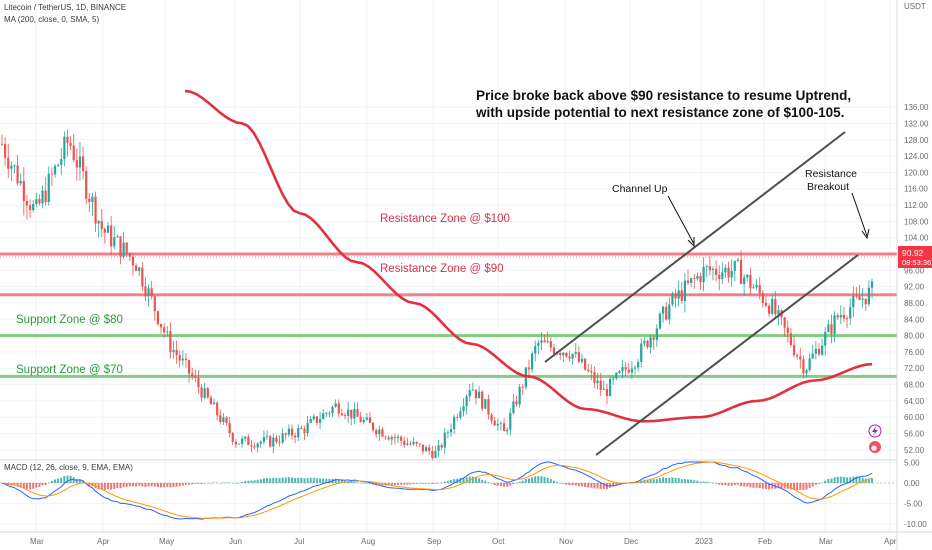 This screenshot has height=550, width=932. What do you see at coordinates (916, 221) in the screenshot?
I see `price-tick-label: 108.00` at bounding box center [916, 221].